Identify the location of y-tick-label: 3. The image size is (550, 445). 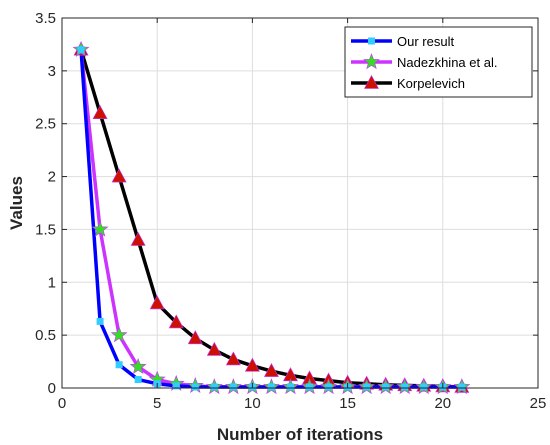
(52, 71).